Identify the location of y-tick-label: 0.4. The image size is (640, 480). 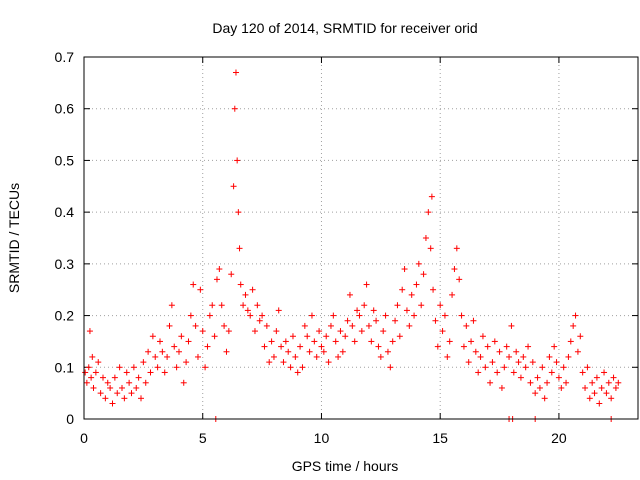
(65, 212).